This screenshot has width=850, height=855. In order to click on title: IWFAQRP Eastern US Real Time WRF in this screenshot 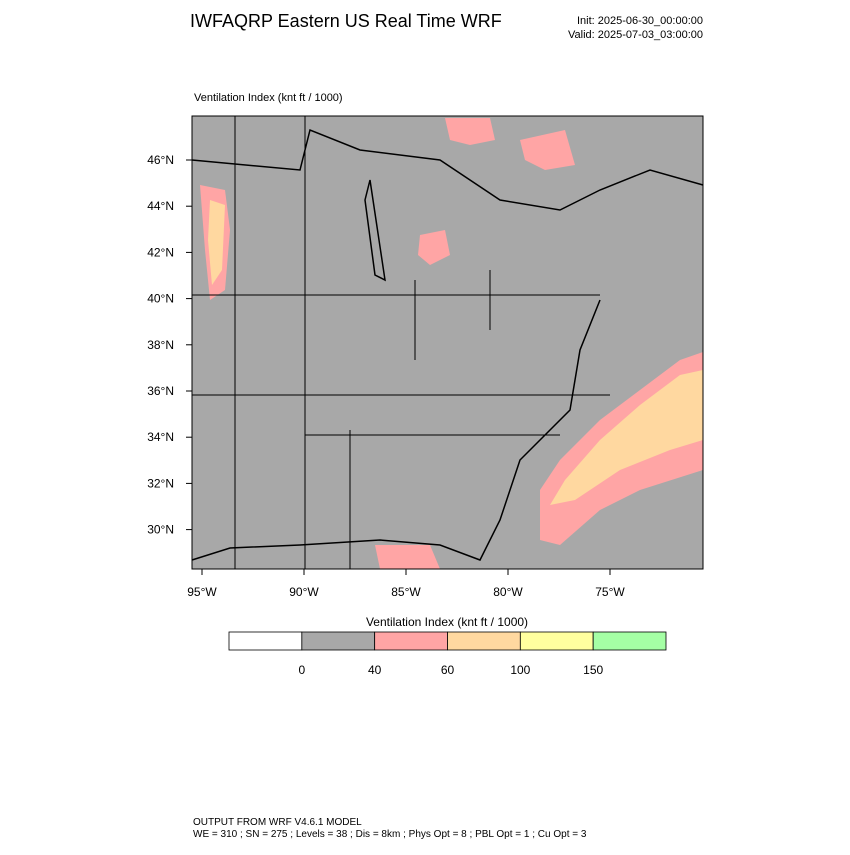, I will do `click(346, 21)`.